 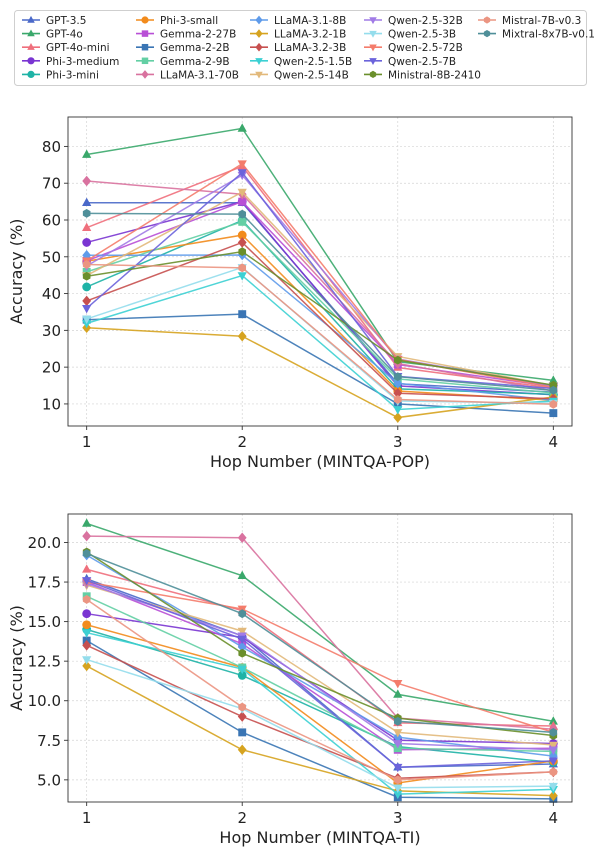 I want to click on legend-frame, so click(x=300, y=48).